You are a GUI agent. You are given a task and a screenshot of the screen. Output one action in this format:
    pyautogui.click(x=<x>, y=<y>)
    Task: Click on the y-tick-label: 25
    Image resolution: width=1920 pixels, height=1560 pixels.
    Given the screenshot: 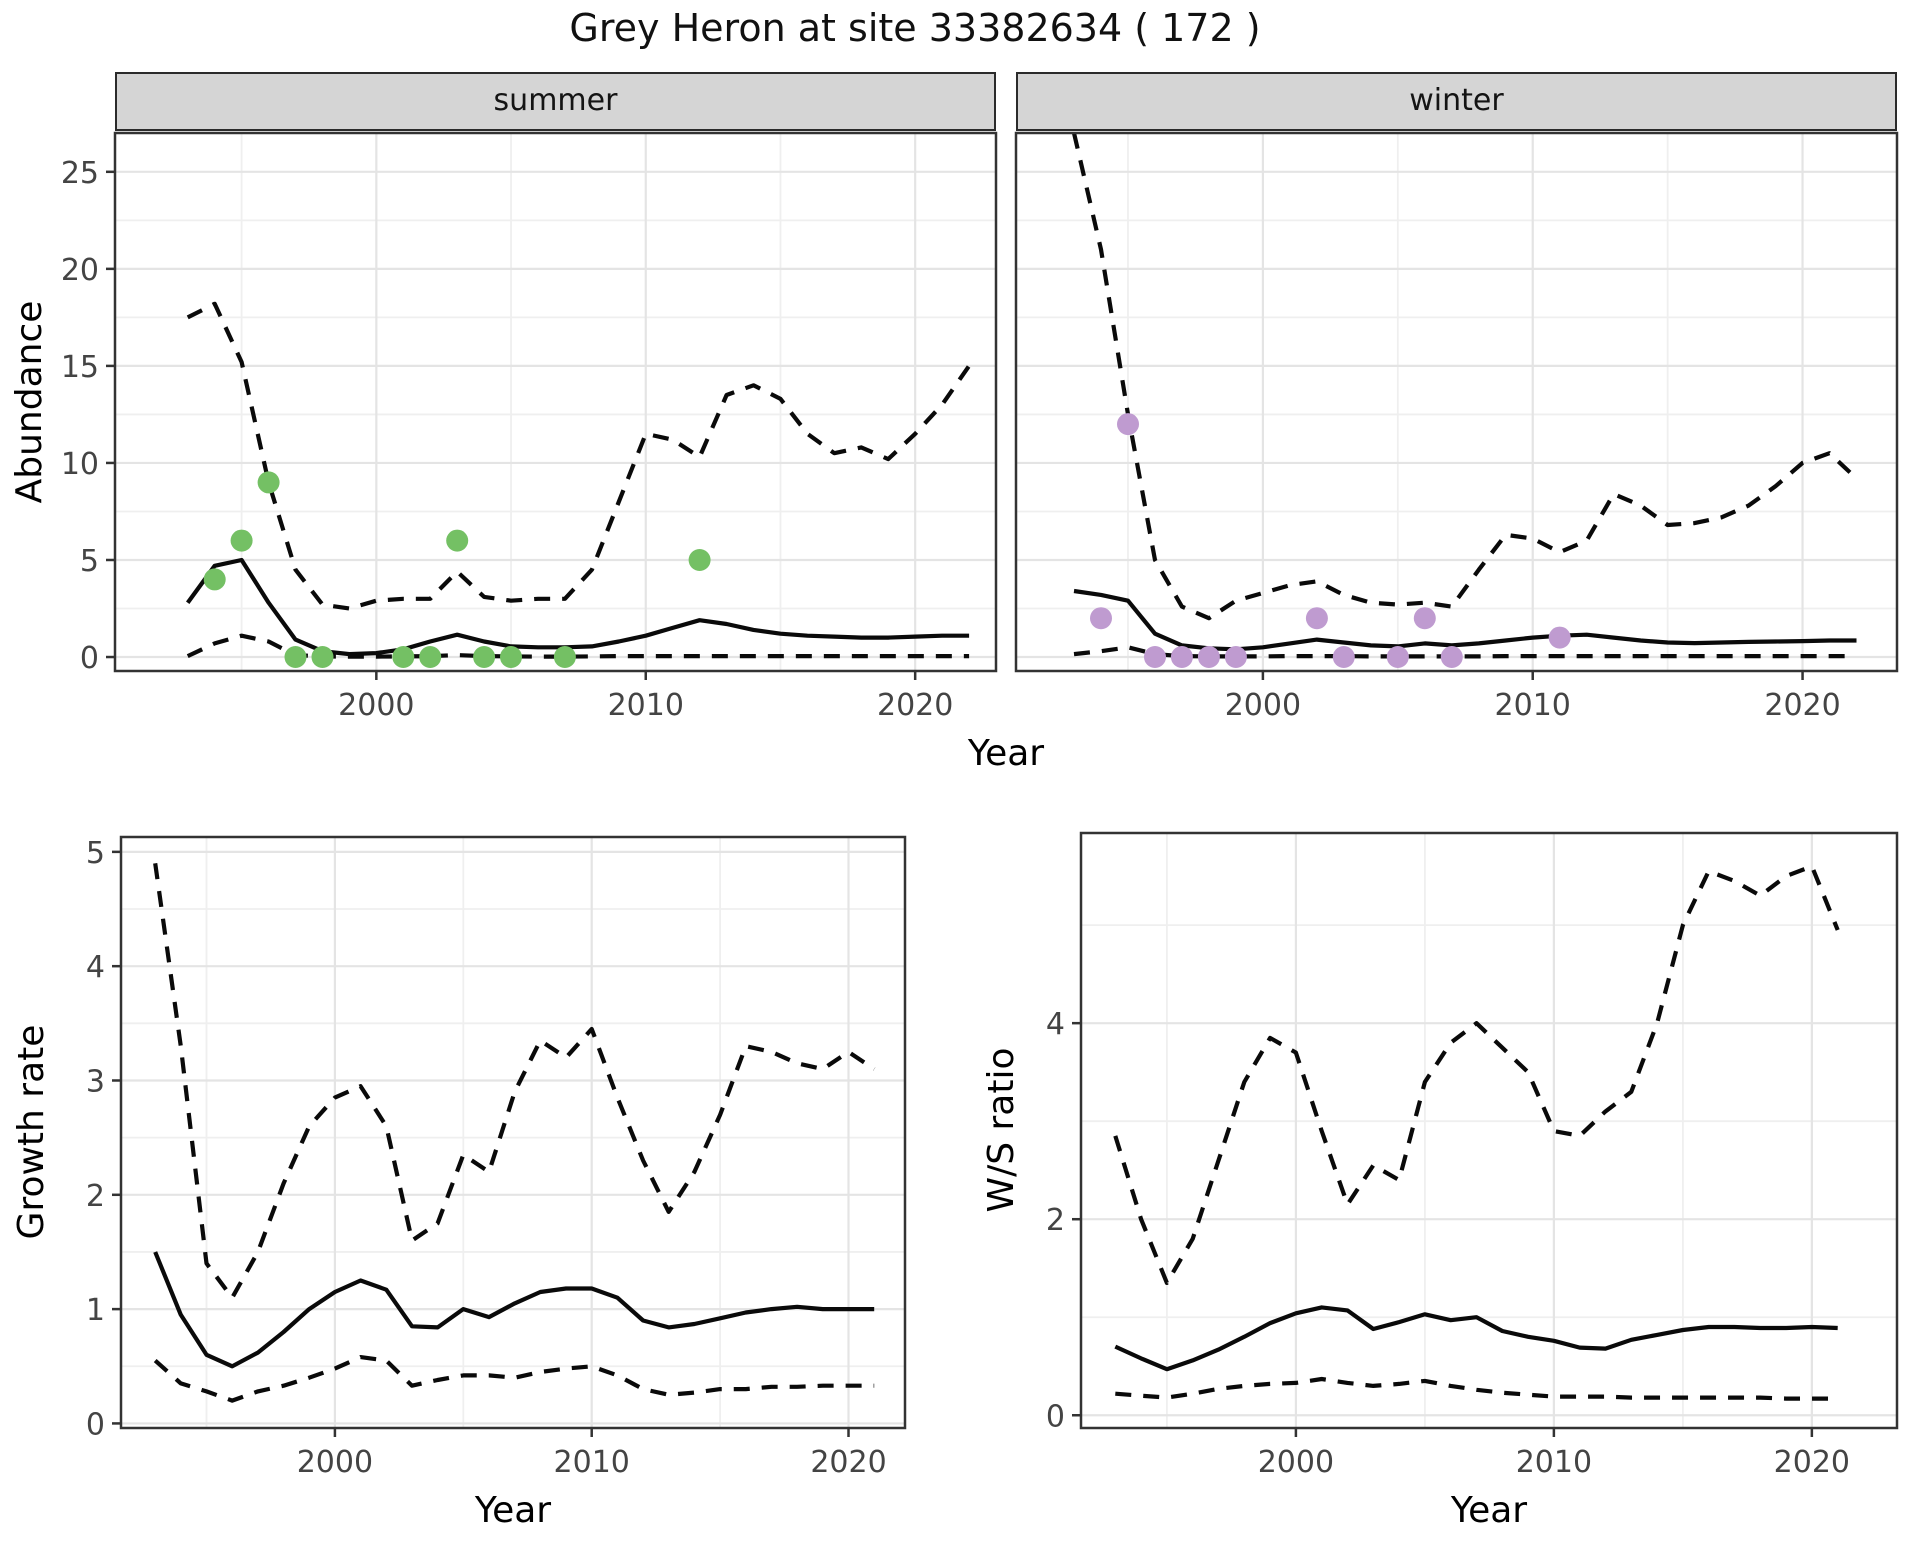 What is the action you would take?
    pyautogui.click(x=80, y=173)
    